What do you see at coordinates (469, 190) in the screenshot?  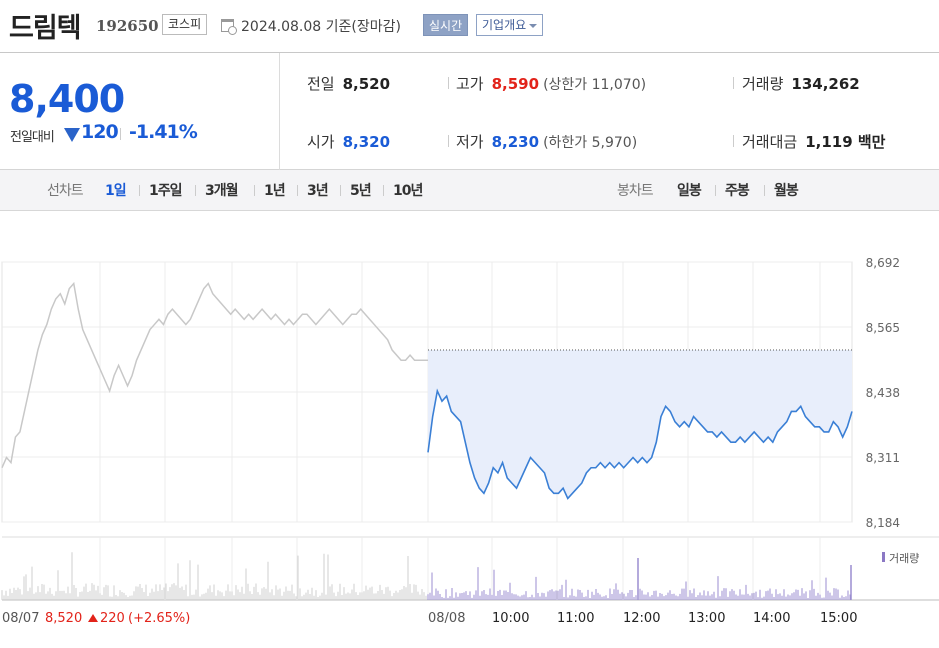 I see `period-bar: 선차트 1일 1주일 3개월 1년 3년 5년 10년 봉차트 일봉 주봉 월봉` at bounding box center [469, 190].